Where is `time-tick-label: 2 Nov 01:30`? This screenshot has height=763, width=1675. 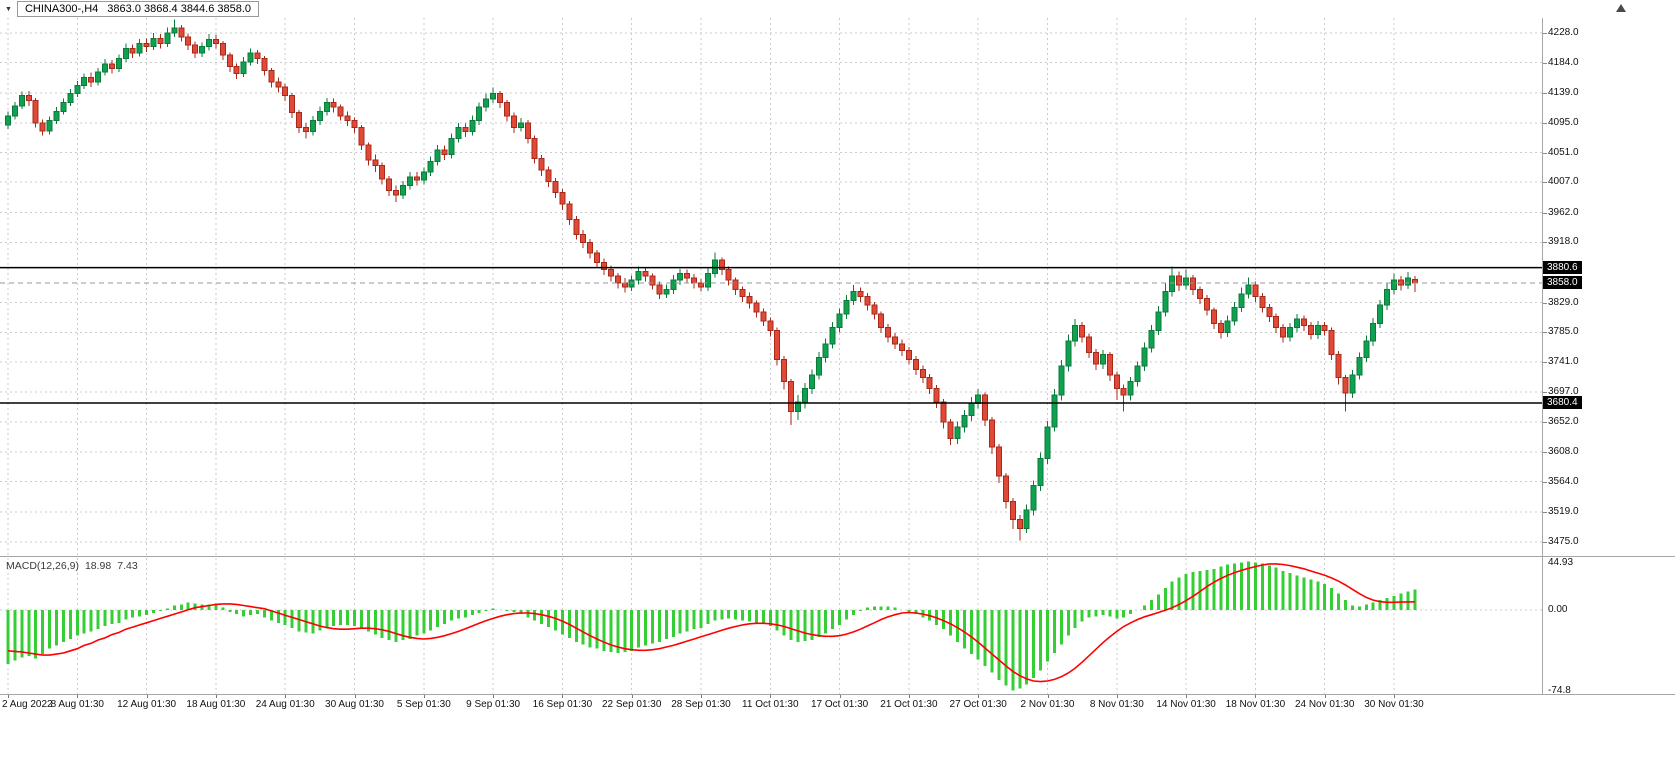 time-tick-label: 2 Nov 01:30 is located at coordinates (1047, 704).